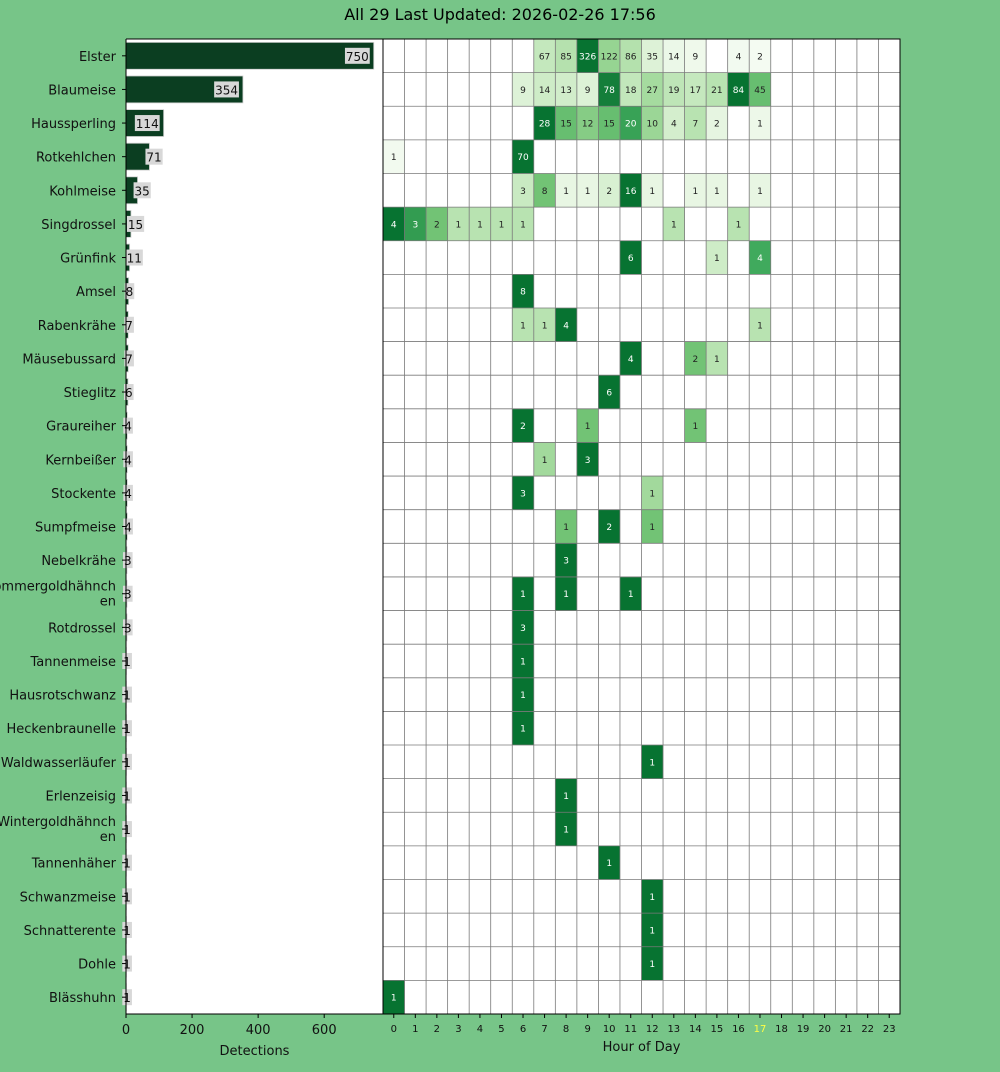 This screenshot has width=1000, height=1072. What do you see at coordinates (437, 1029) in the screenshot?
I see `hour-tick-label: 2` at bounding box center [437, 1029].